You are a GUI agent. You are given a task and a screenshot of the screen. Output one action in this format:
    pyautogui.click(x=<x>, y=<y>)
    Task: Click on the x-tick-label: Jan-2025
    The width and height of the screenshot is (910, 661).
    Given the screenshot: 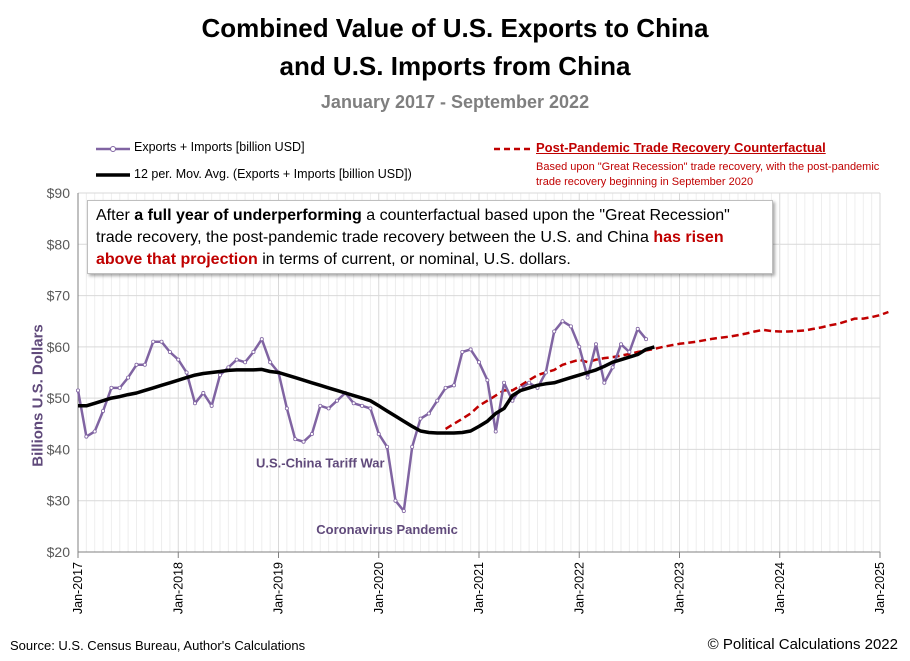 What is the action you would take?
    pyautogui.click(x=880, y=588)
    